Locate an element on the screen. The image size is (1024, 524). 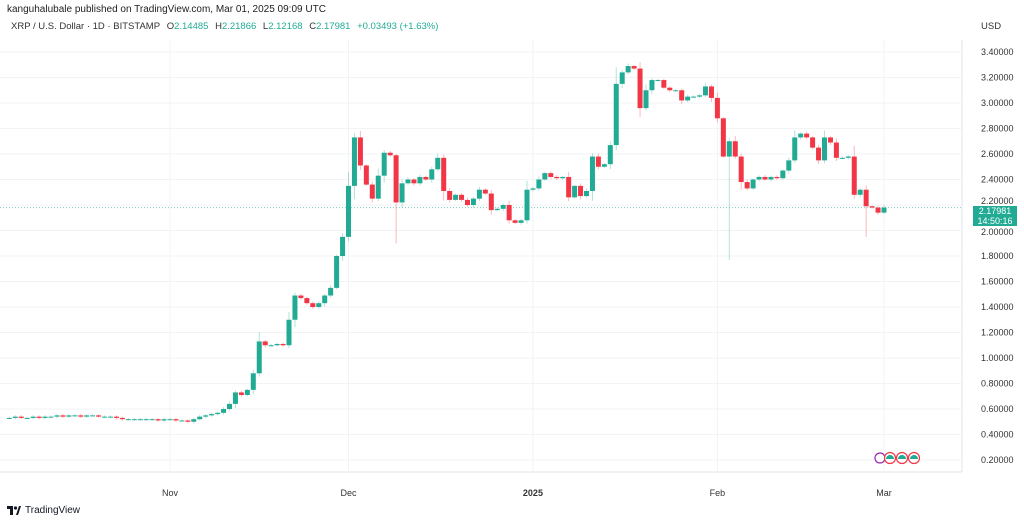
high-value: 2.21866 is located at coordinates (239, 26).